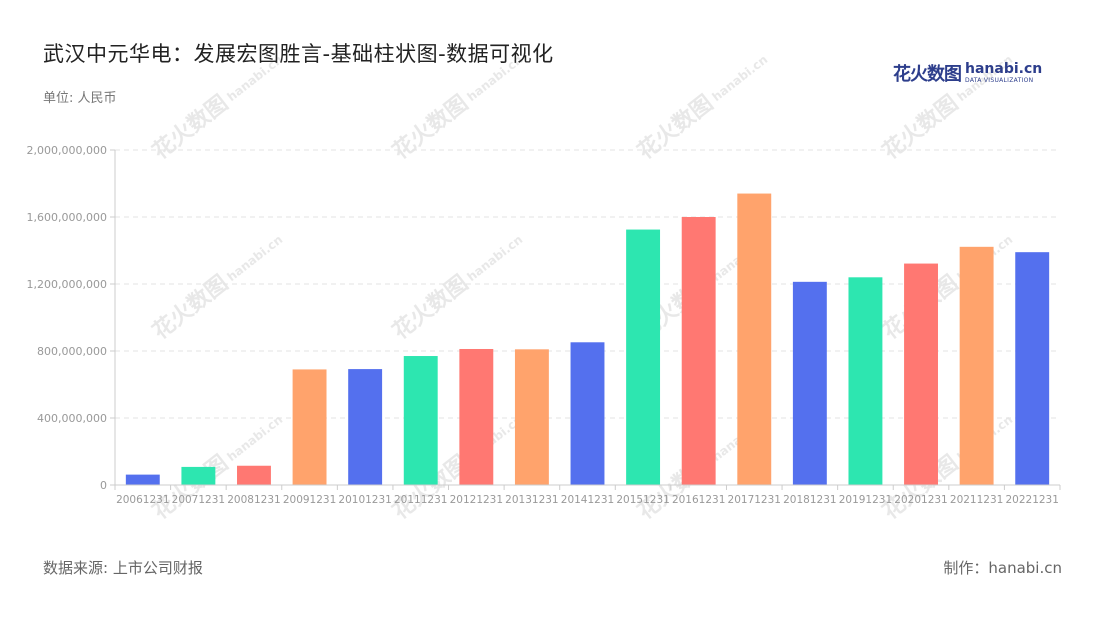 The image size is (1100, 620). I want to click on x-tick-label: 20181231, so click(809, 500).